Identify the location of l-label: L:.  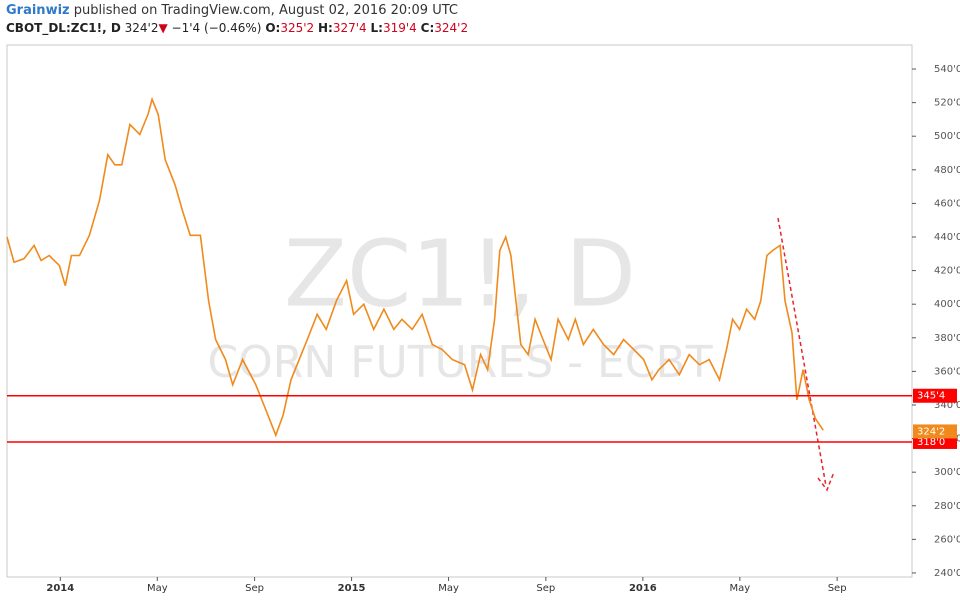
(376, 28).